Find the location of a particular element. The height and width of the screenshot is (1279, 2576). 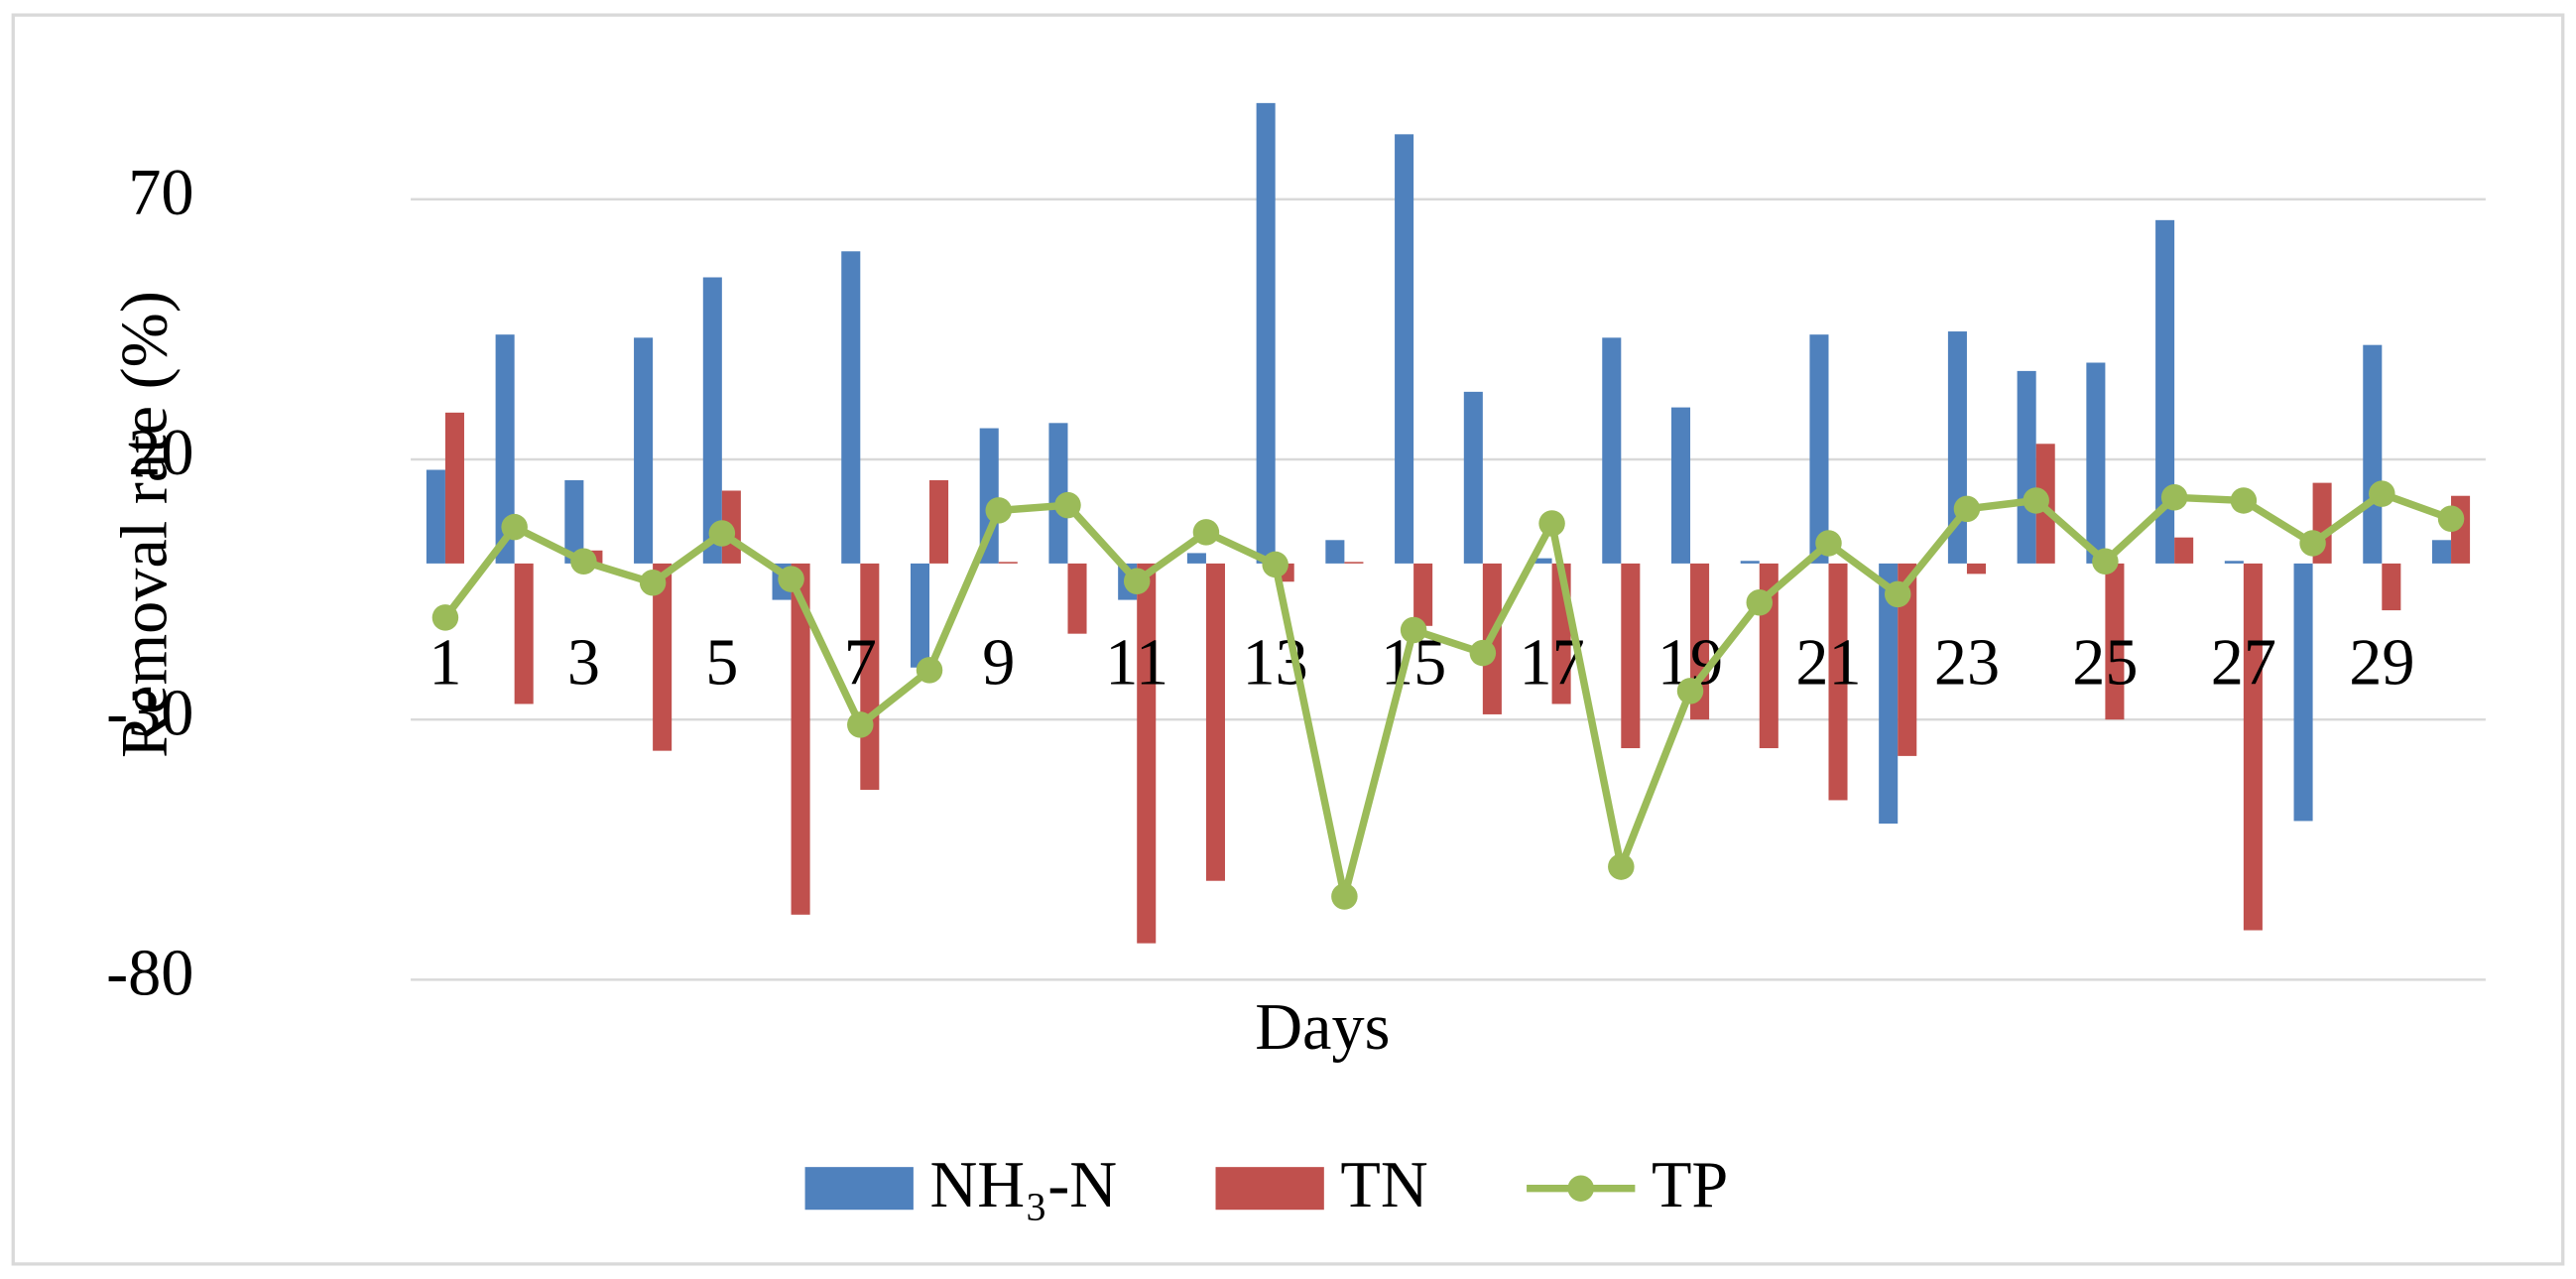

x-axis-label: Days is located at coordinates (1322, 1027).